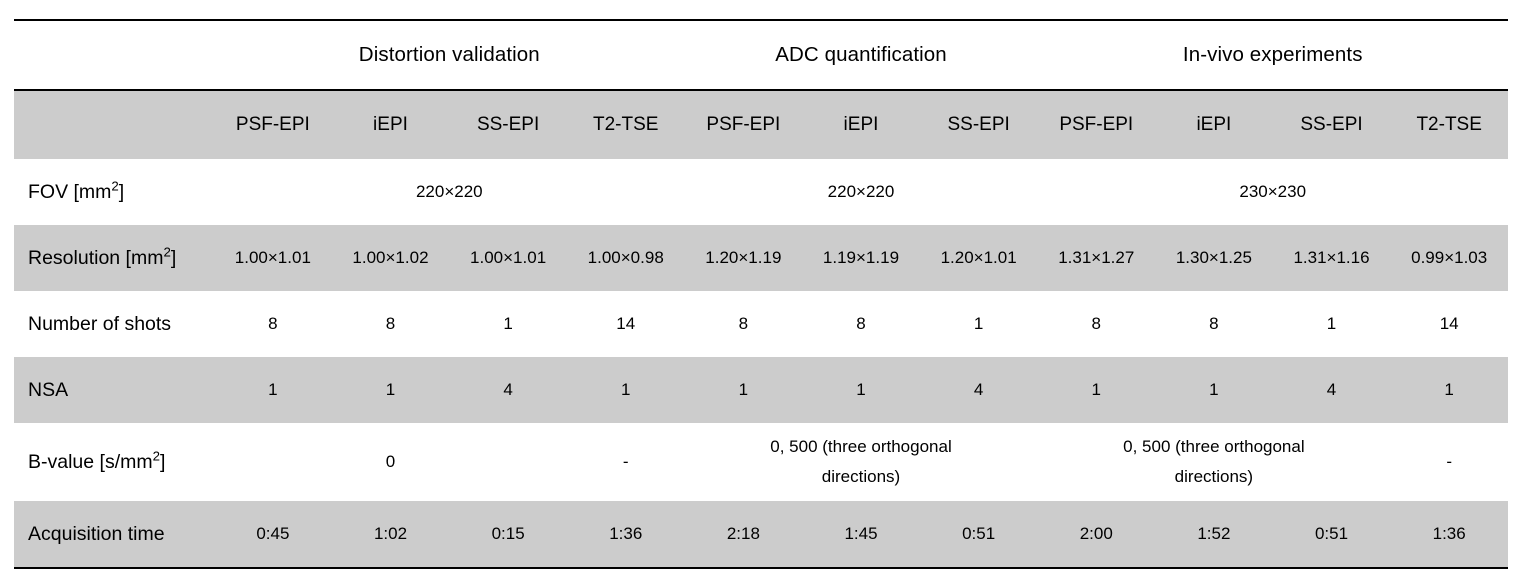 The width and height of the screenshot is (1540, 578). What do you see at coordinates (1272, 54) in the screenshot?
I see `column-group-header: In-vivo experiments` at bounding box center [1272, 54].